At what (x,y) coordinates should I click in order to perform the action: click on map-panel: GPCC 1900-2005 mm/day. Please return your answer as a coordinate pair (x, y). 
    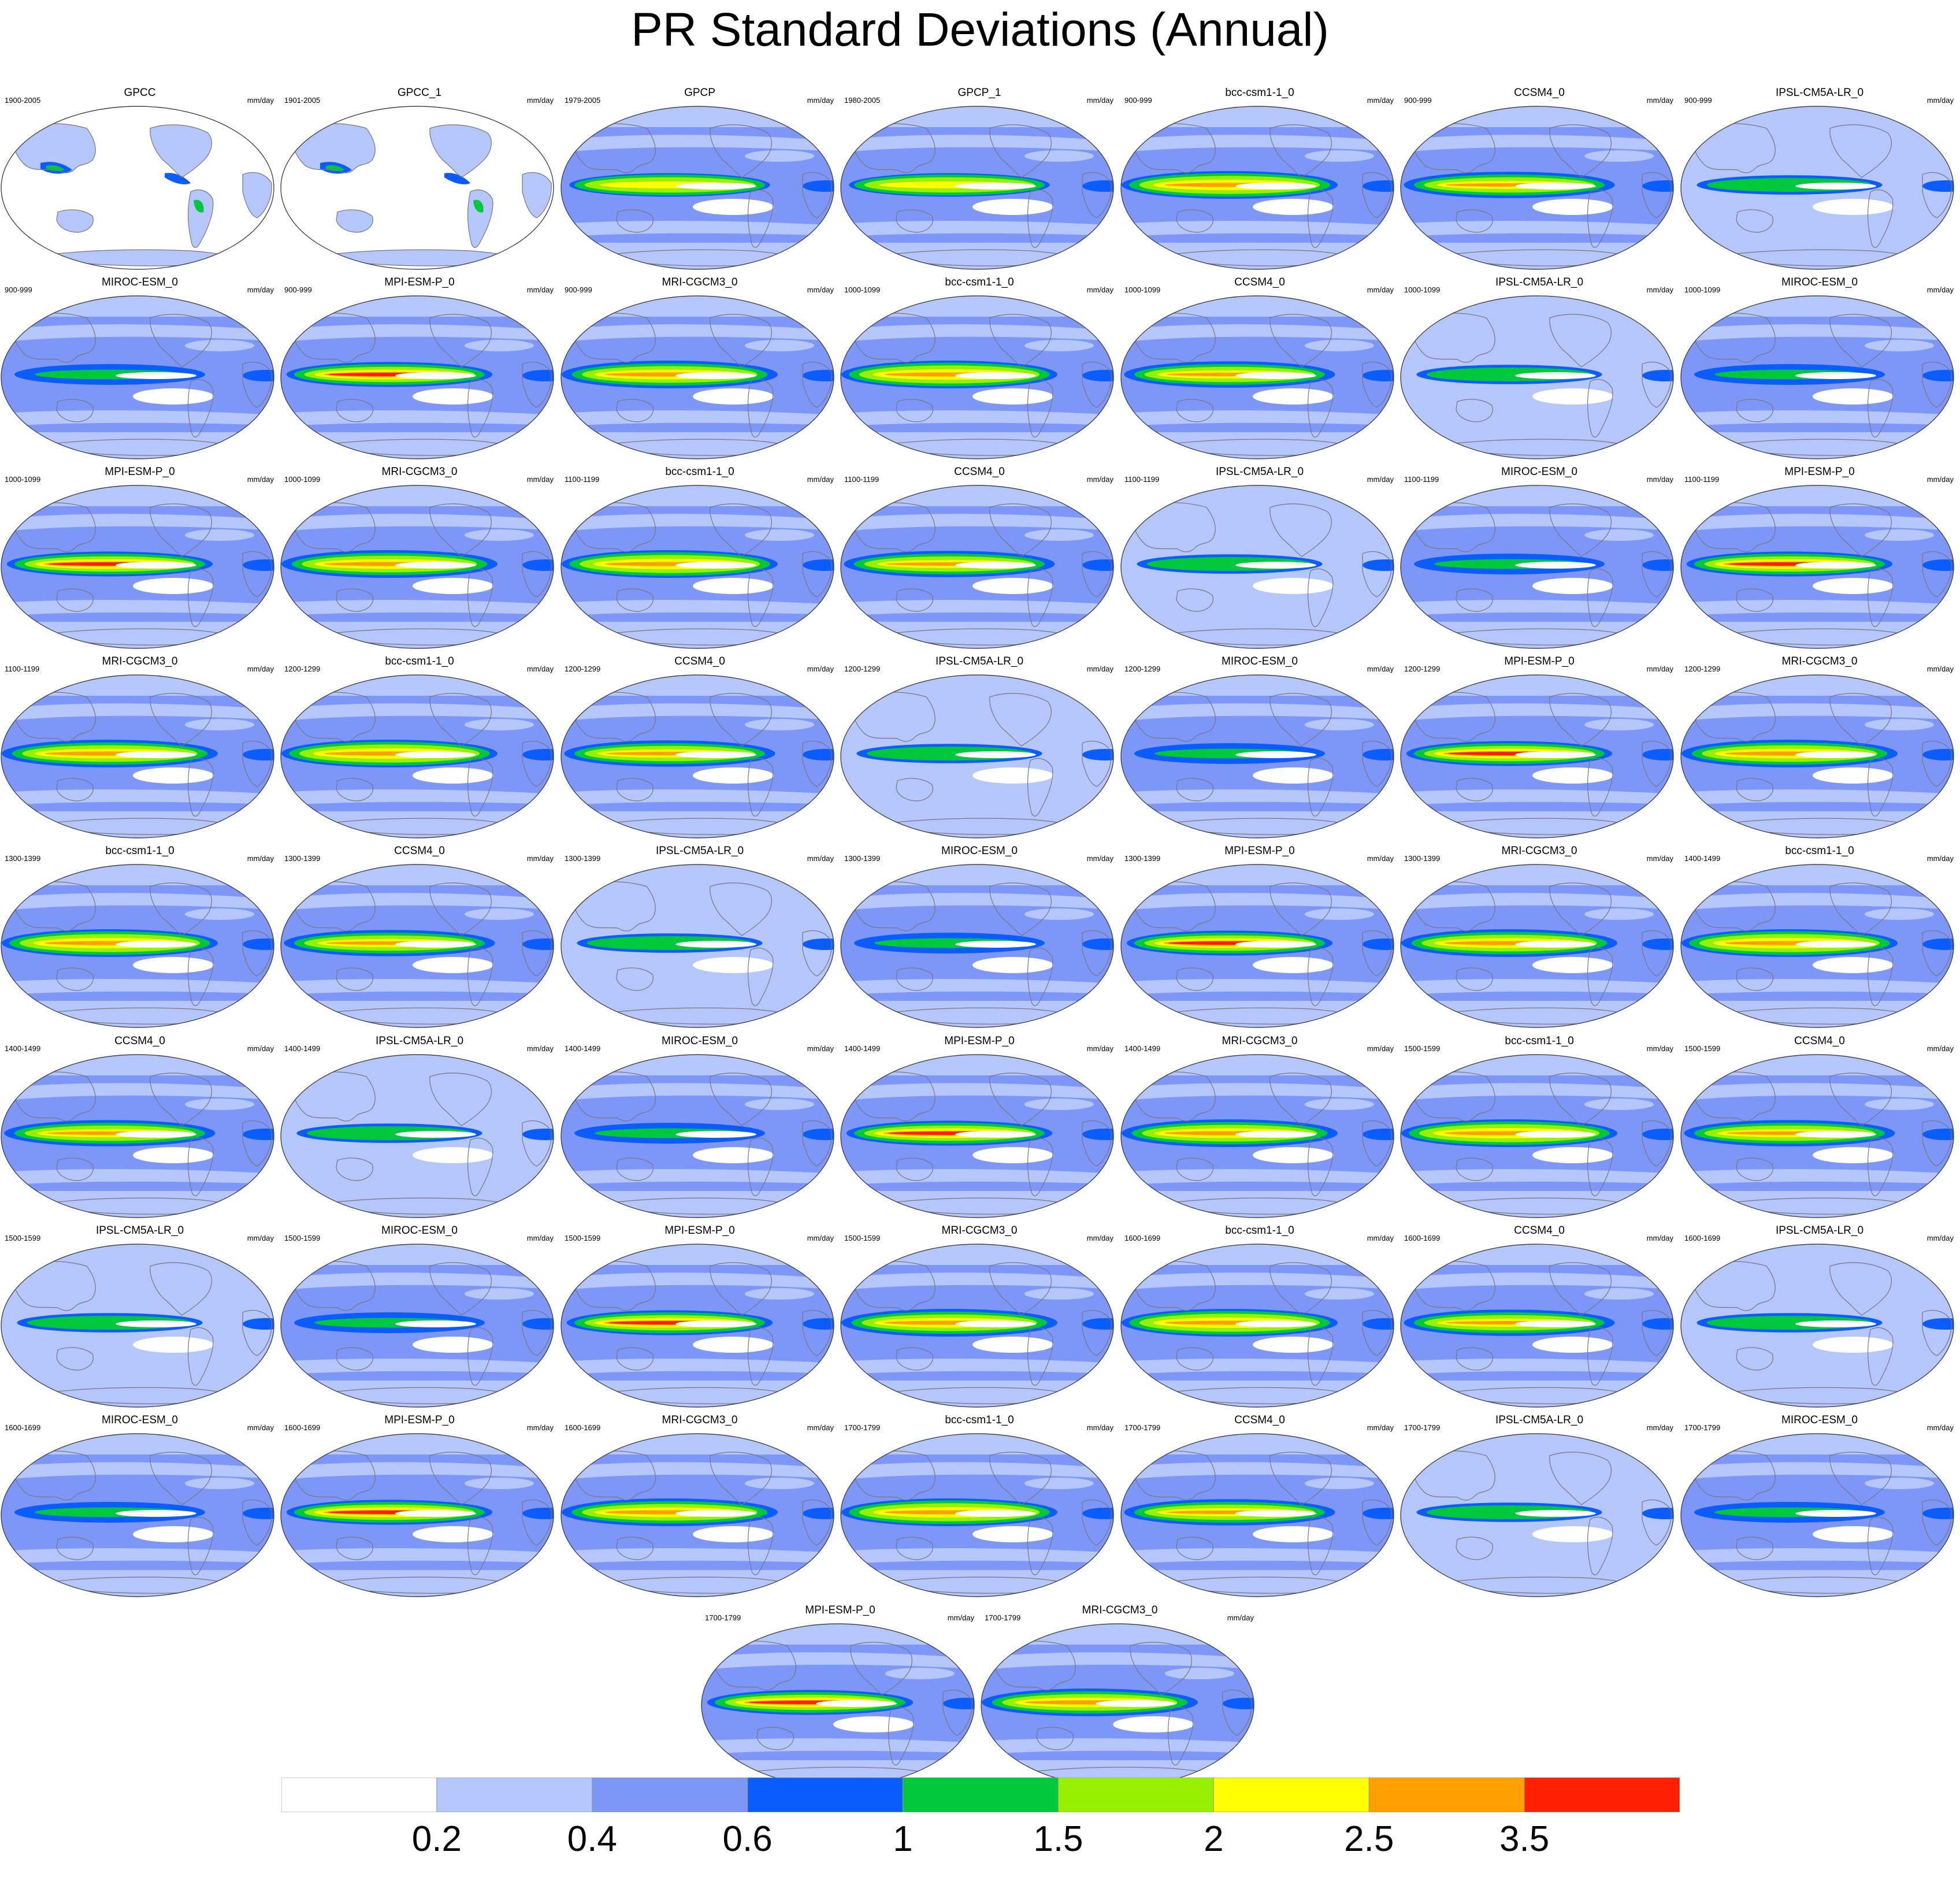
    Looking at the image, I should click on (140, 177).